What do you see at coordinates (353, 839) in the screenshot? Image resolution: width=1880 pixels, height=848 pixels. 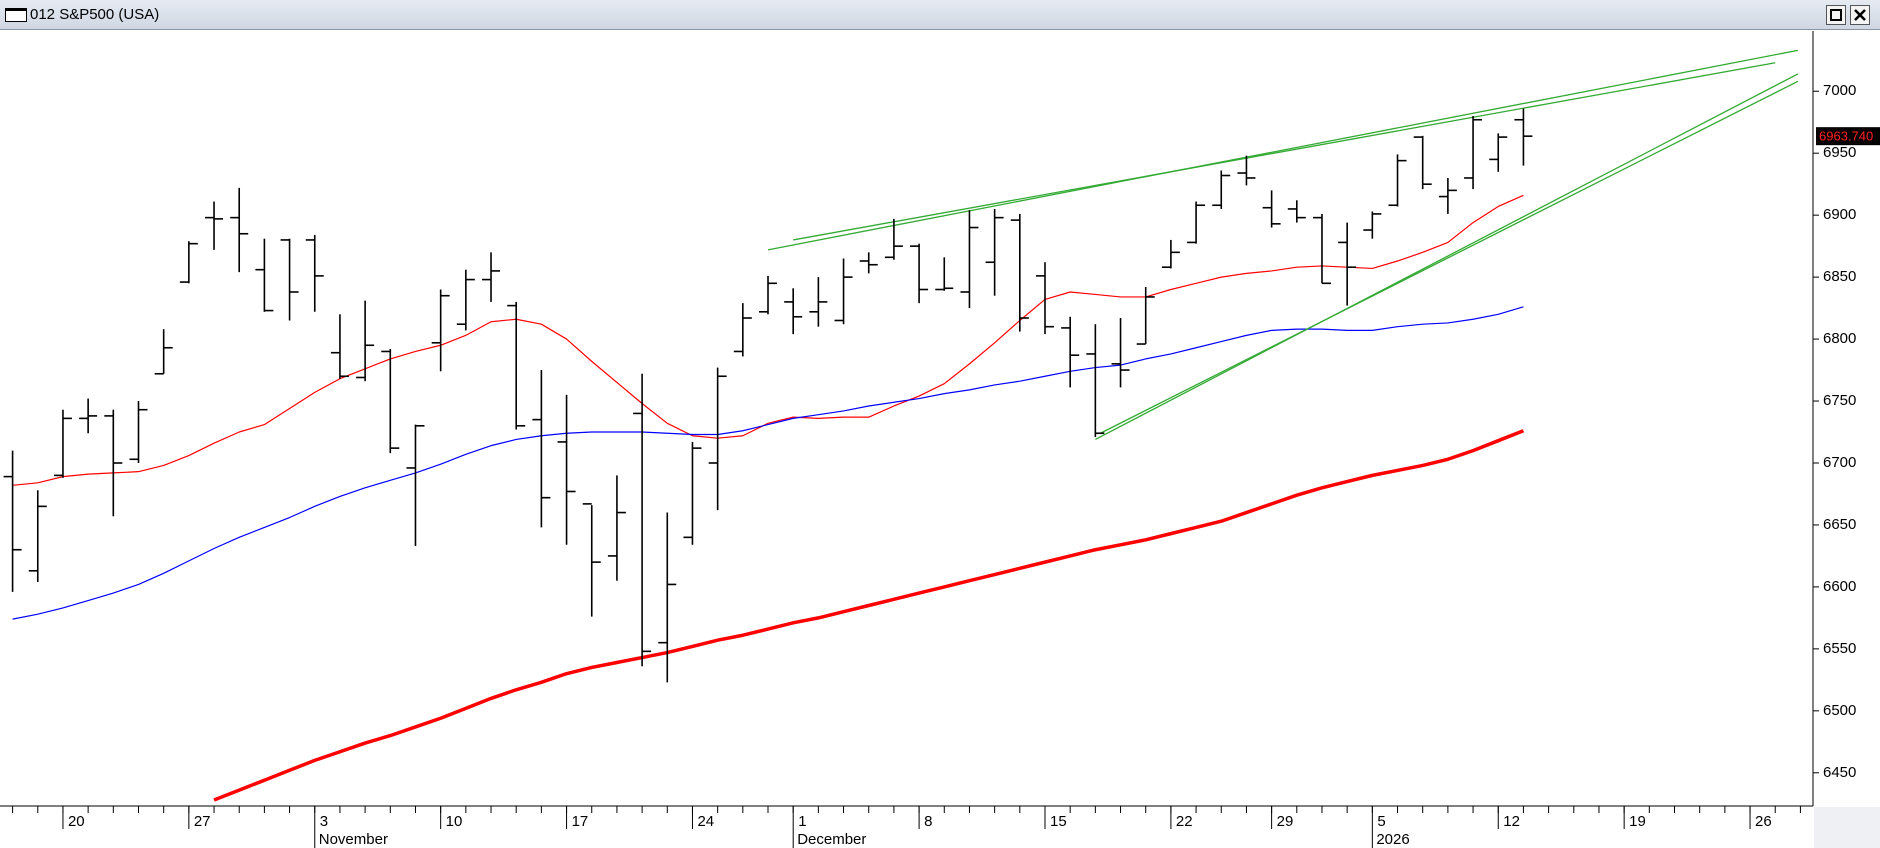 I see `x-group-label: November` at bounding box center [353, 839].